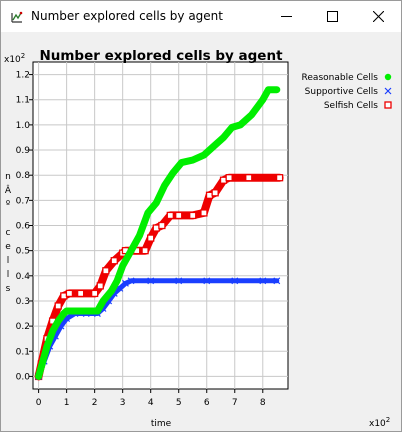 Image resolution: width=402 pixels, height=432 pixels. I want to click on y-label-glyph: Â, so click(8, 190).